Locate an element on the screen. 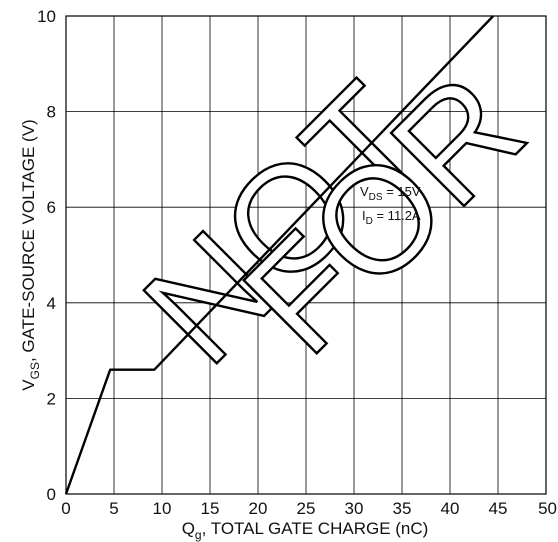 This screenshot has width=558, height=542. x-axis-label-sub: g is located at coordinates (198, 535).